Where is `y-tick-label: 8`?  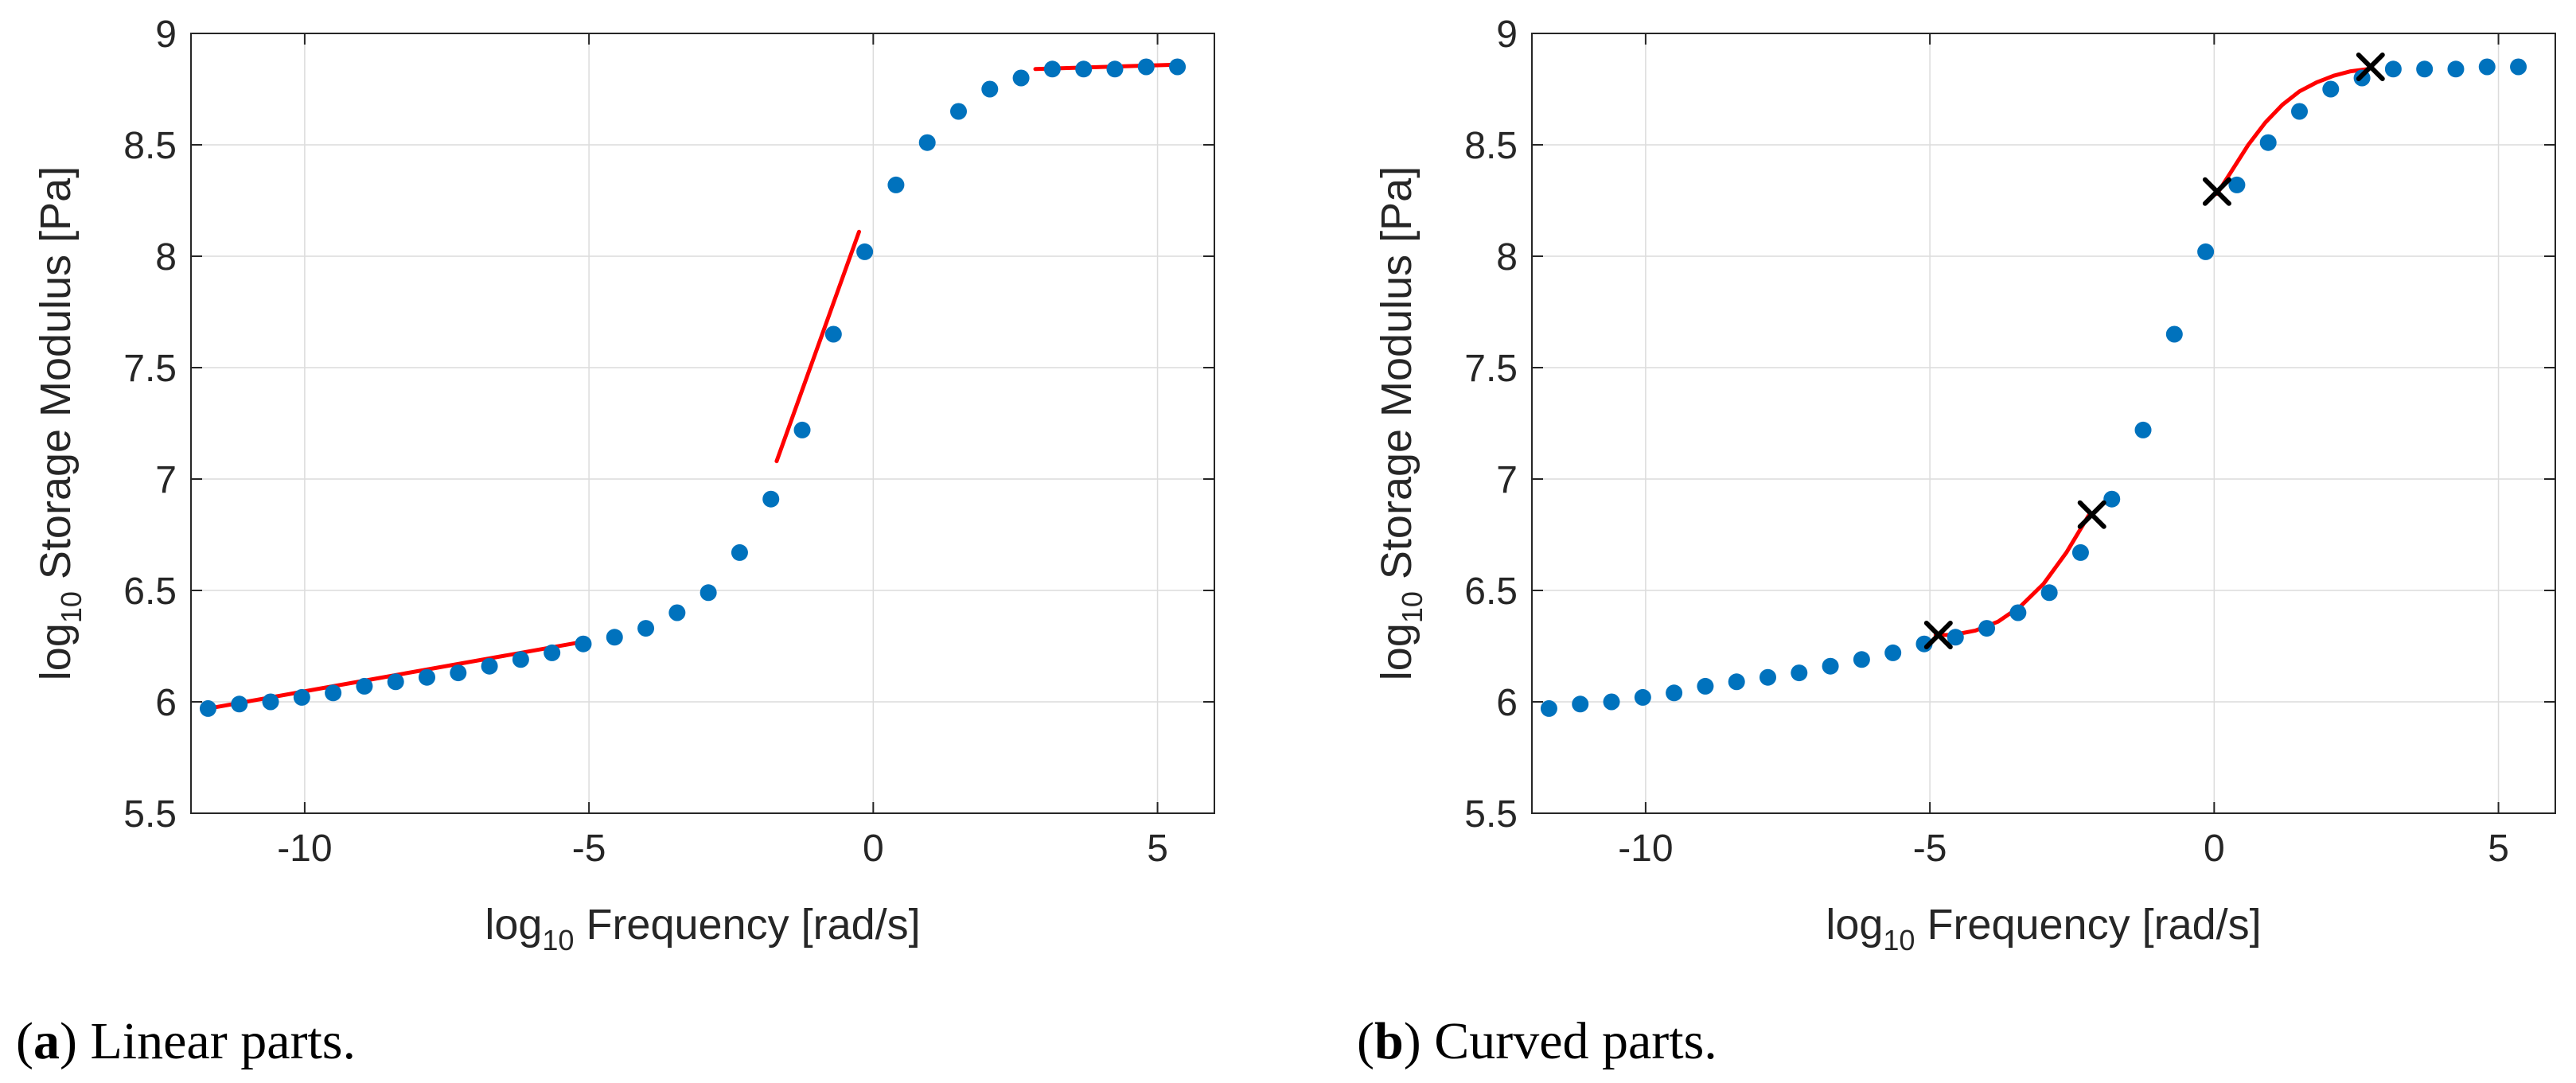
y-tick-label: 8 is located at coordinates (166, 257).